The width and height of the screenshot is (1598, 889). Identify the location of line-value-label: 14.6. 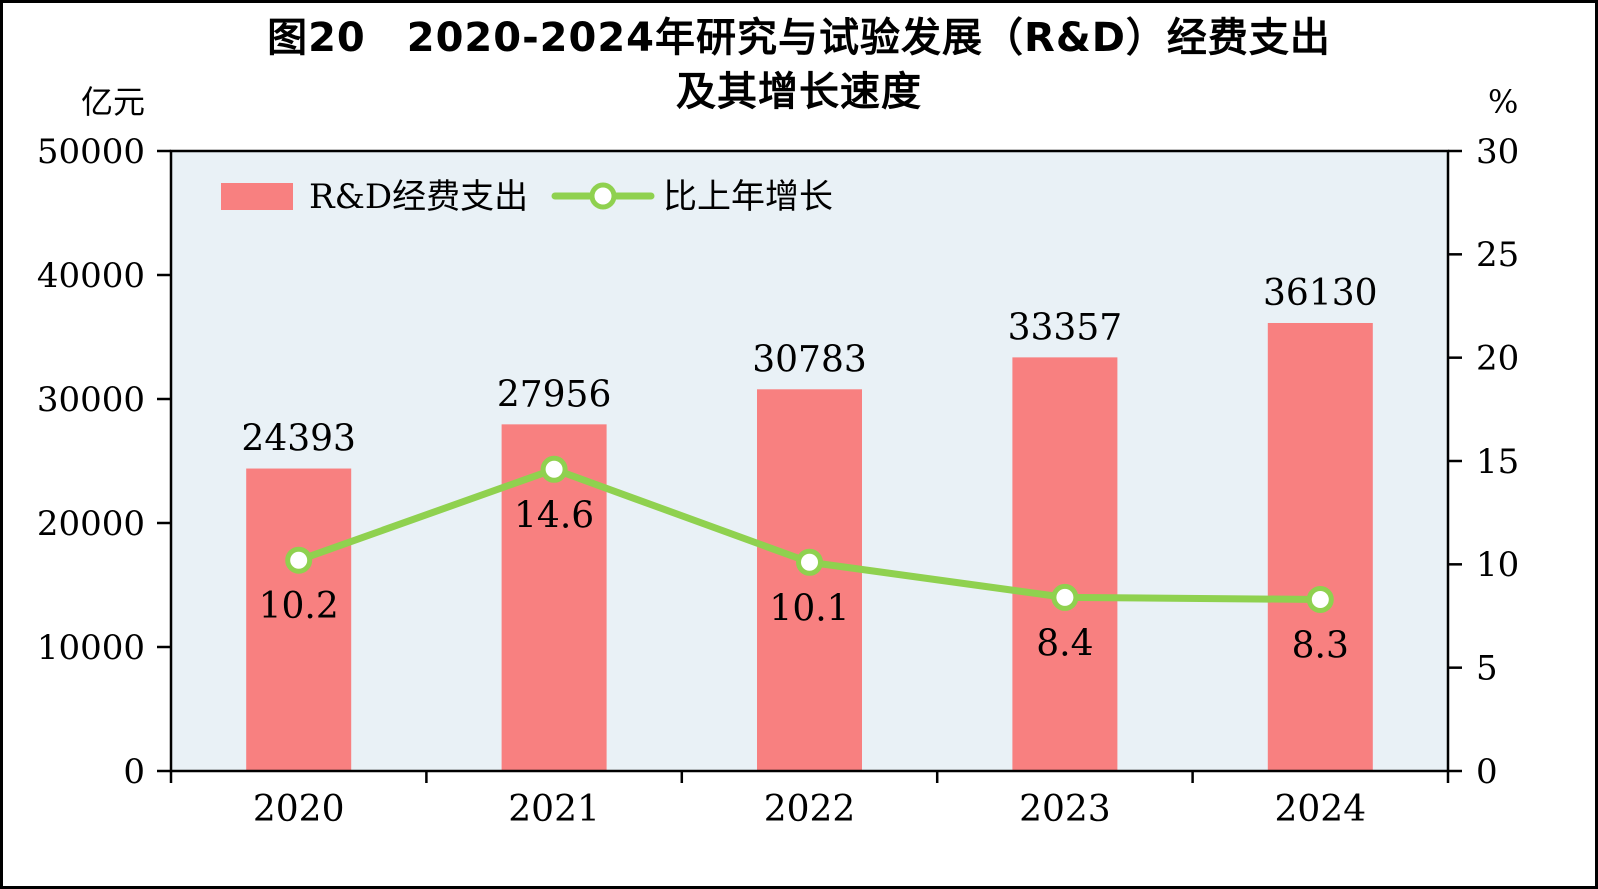
(554, 515).